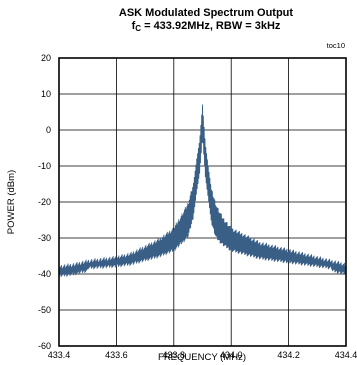  I want to click on x-tick-label: 434.0, so click(231, 355).